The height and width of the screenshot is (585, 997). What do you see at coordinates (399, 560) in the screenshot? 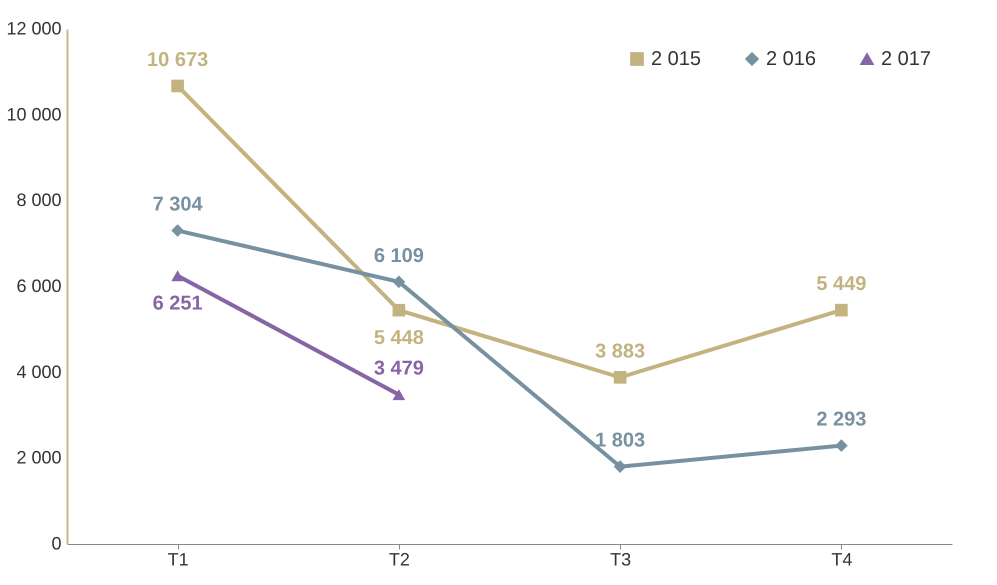
I see `x-tick-label: T2` at bounding box center [399, 560].